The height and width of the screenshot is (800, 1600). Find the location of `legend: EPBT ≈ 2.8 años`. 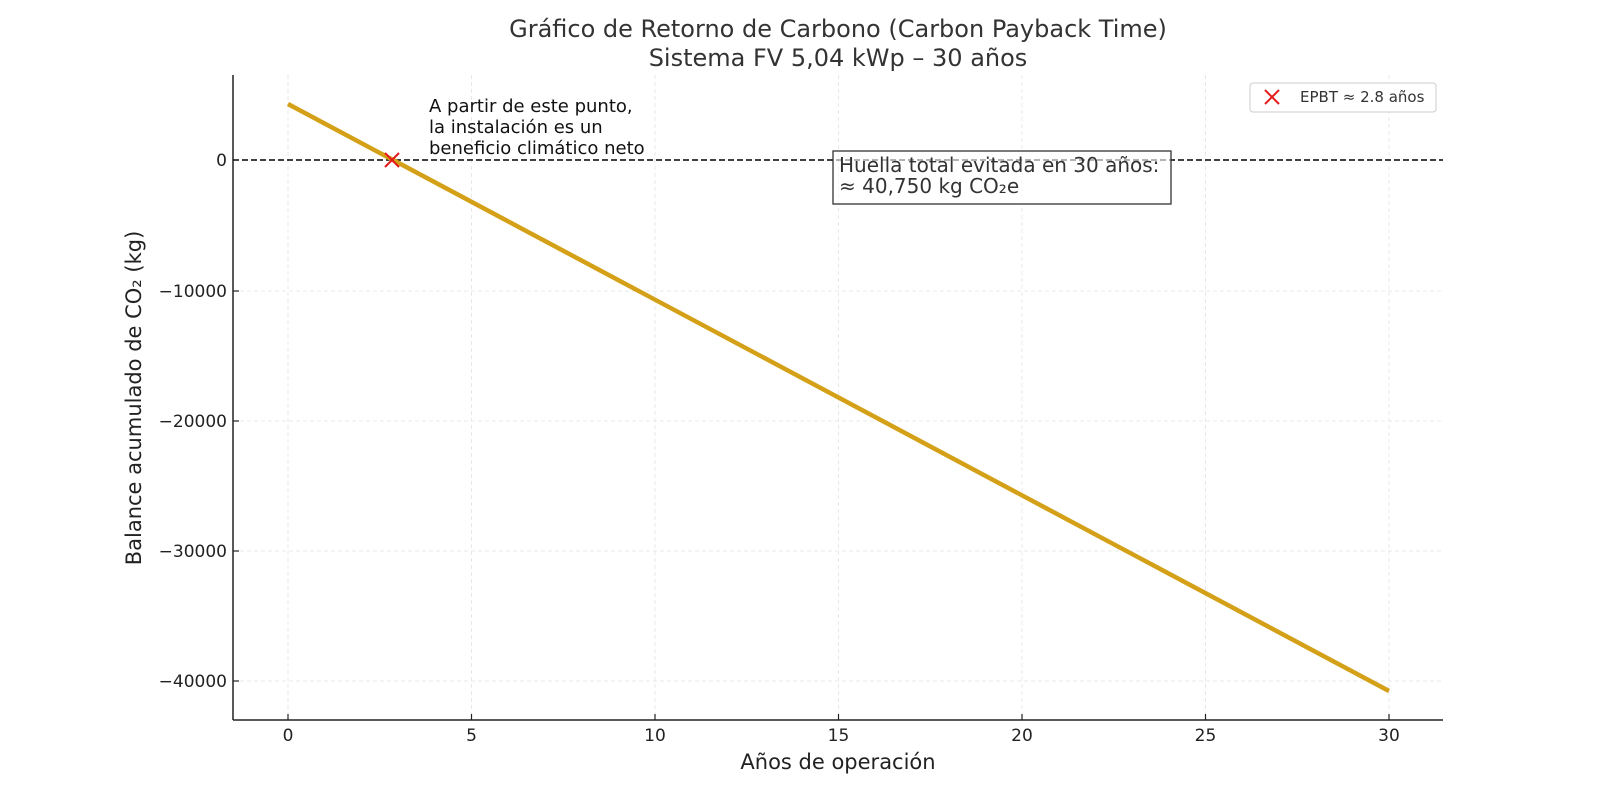

legend: EPBT ≈ 2.8 años is located at coordinates (1343, 97).